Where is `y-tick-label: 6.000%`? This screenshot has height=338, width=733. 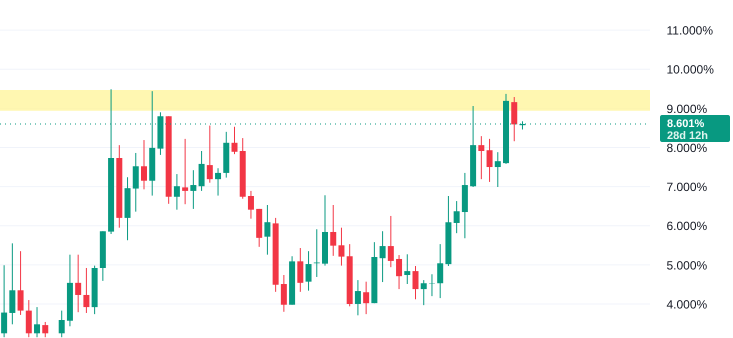
y-tick-label: 6.000% is located at coordinates (687, 226).